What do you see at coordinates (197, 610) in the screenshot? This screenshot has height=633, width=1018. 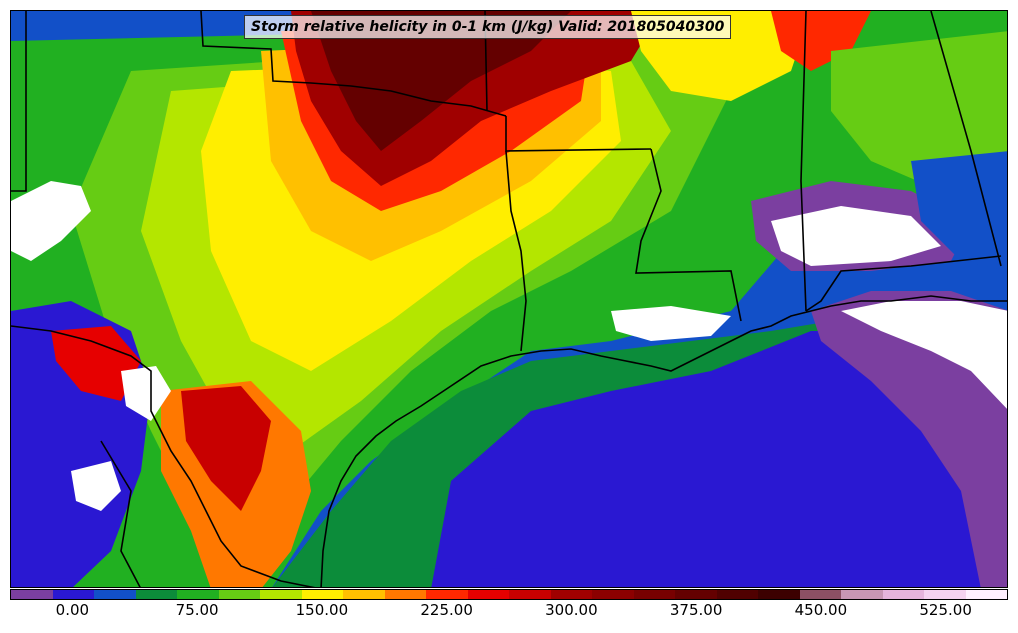 I see `colorbar-tick-label: 75.00` at bounding box center [197, 610].